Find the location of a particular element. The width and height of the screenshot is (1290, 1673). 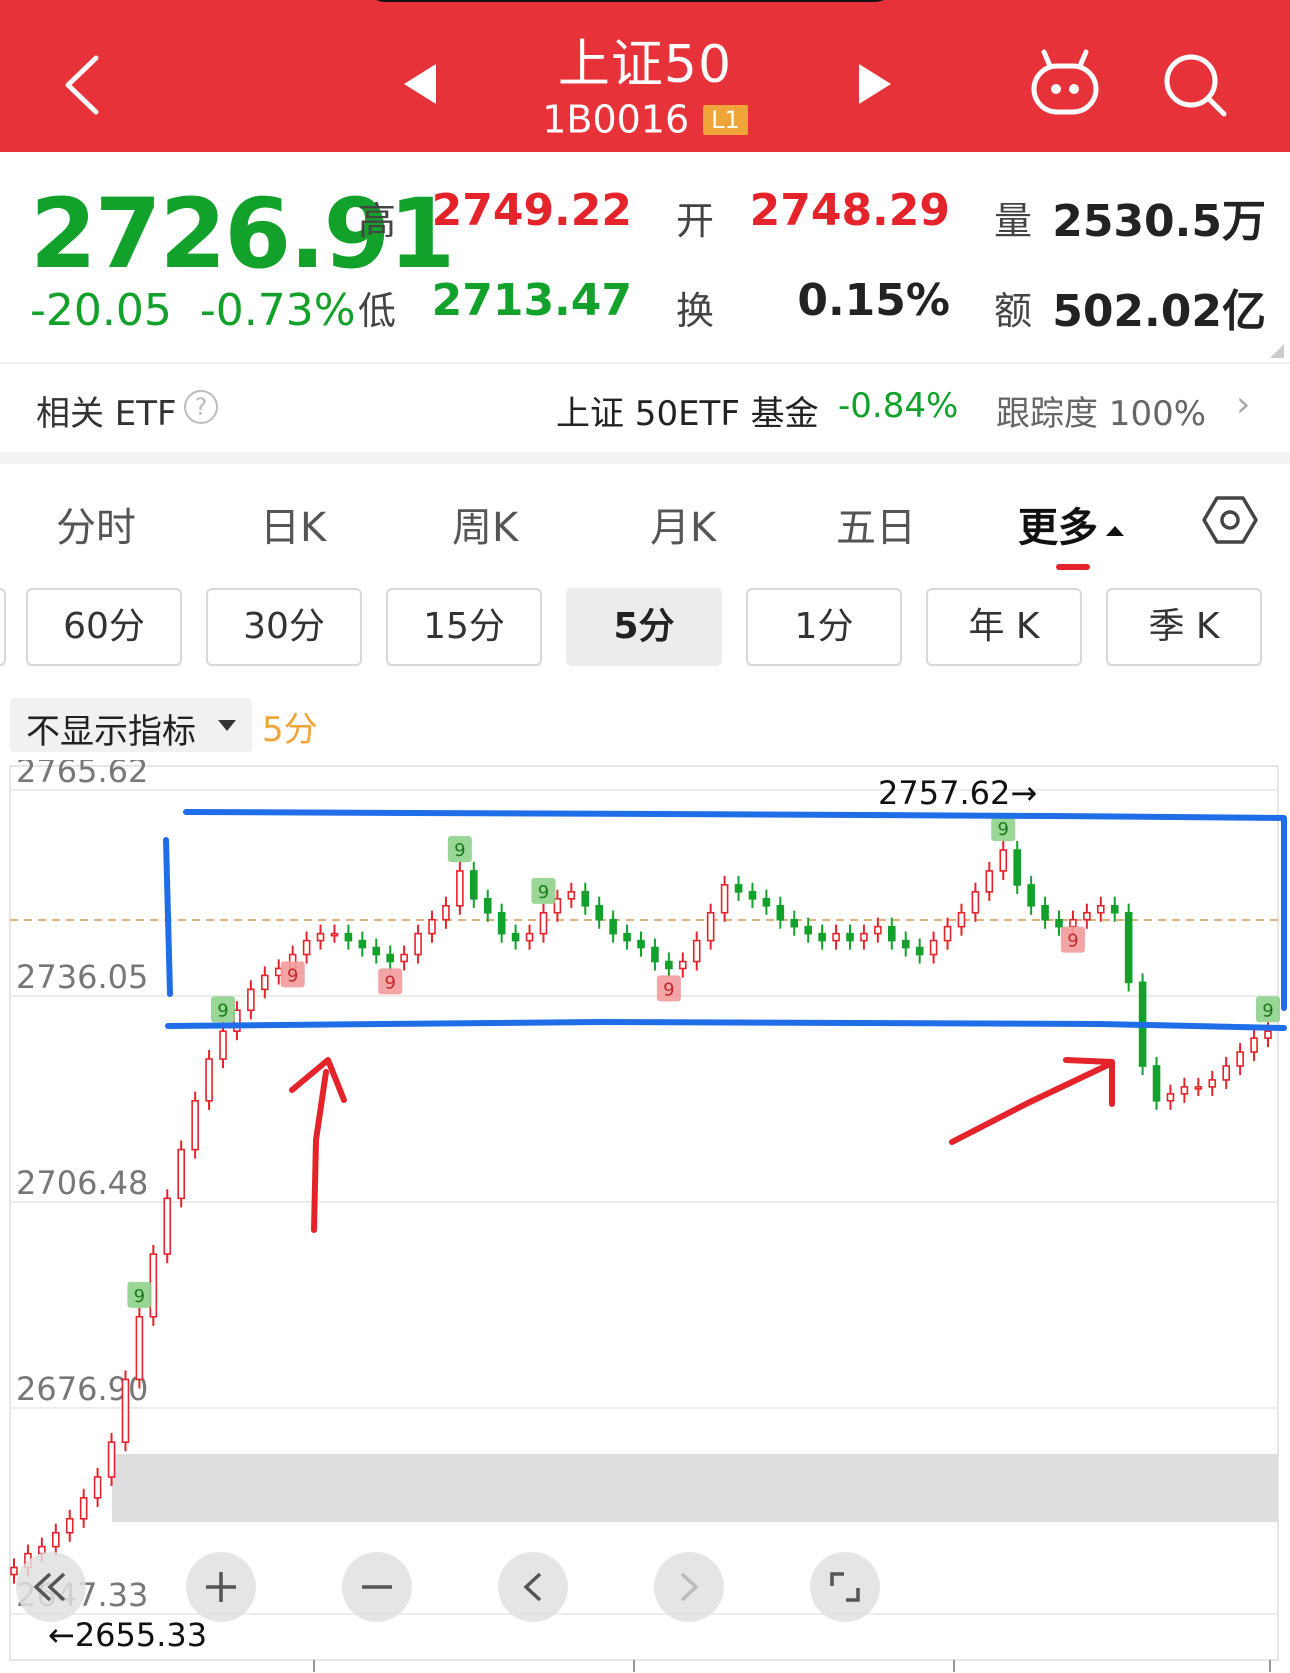

blue-channel-left is located at coordinates (168, 917).